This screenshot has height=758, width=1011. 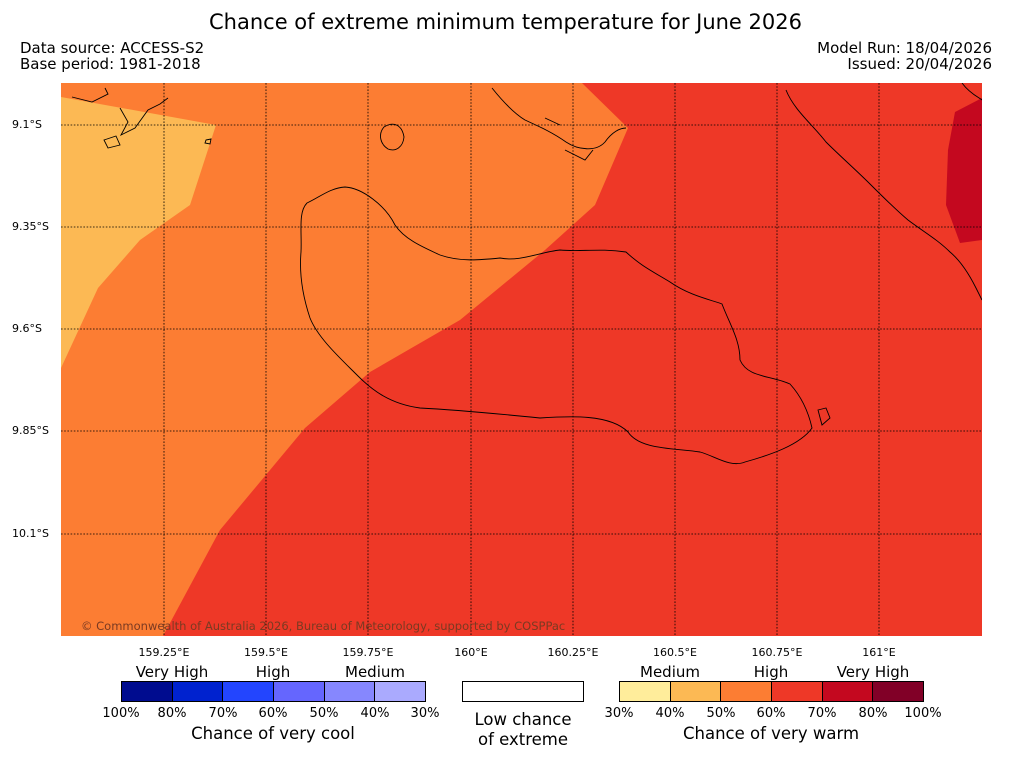 What do you see at coordinates (573, 652) in the screenshot?
I see `lon-label: 160.25°E` at bounding box center [573, 652].